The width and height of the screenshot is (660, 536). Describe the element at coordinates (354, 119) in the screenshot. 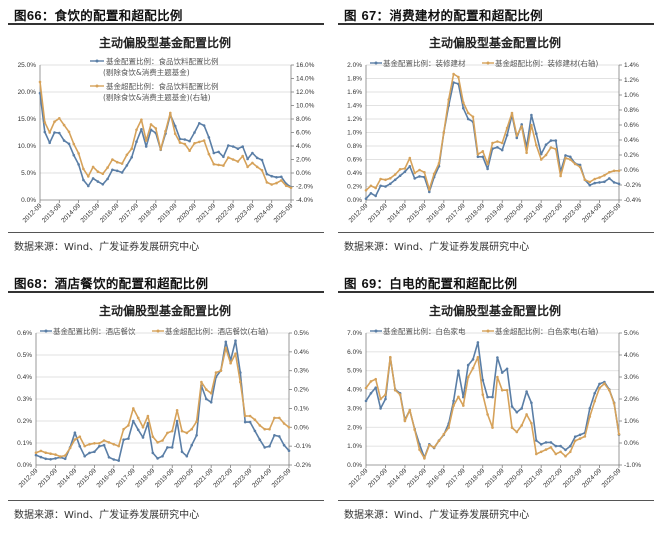

I see `left-axis-tick: 1.2%` at that location.